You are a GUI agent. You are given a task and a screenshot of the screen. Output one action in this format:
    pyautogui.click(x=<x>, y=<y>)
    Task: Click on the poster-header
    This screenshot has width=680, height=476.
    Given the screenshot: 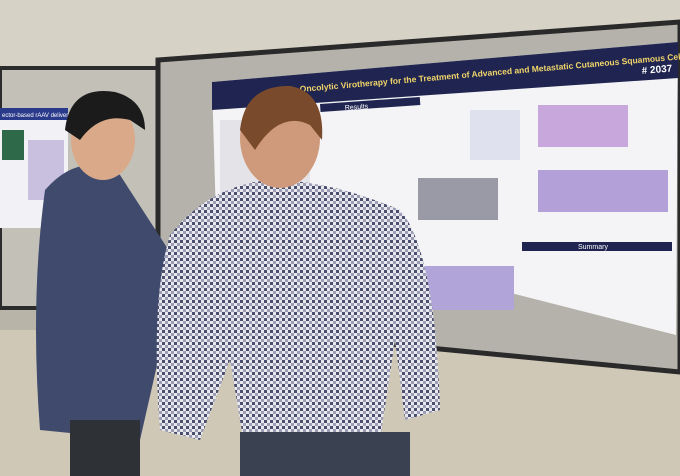 What is the action you would take?
    pyautogui.click(x=445, y=76)
    